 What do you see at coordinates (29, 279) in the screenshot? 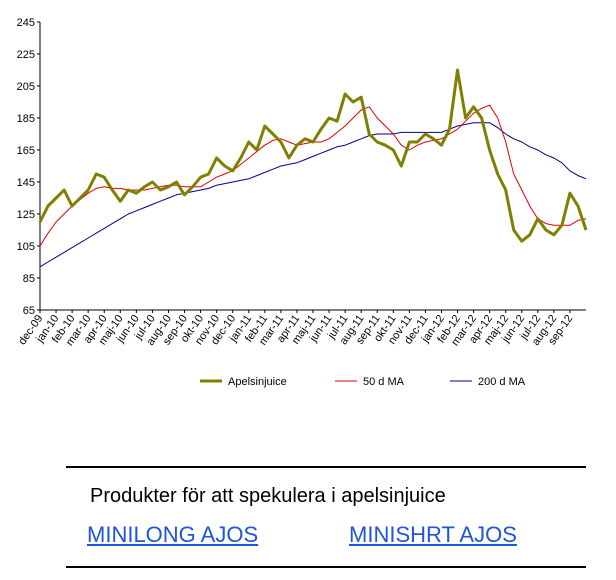
I see `y-tick-label: 85` at bounding box center [29, 279].